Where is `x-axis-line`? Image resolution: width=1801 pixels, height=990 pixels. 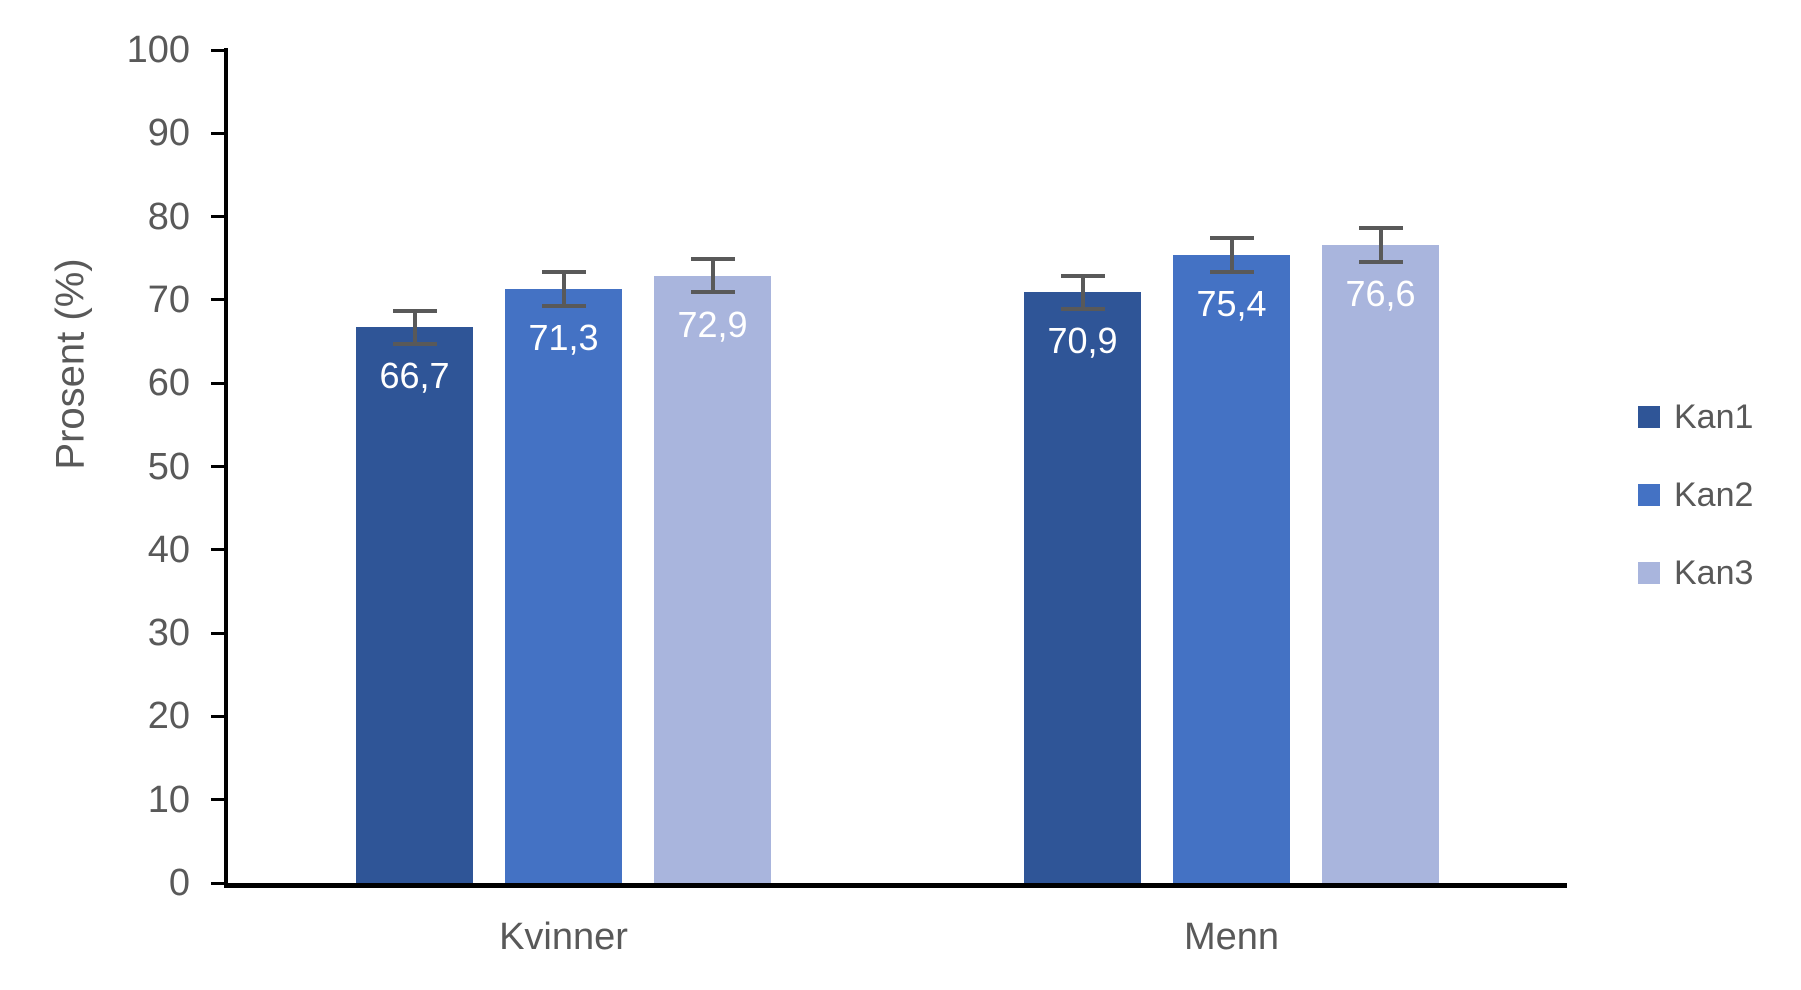 x-axis-line is located at coordinates (895, 885).